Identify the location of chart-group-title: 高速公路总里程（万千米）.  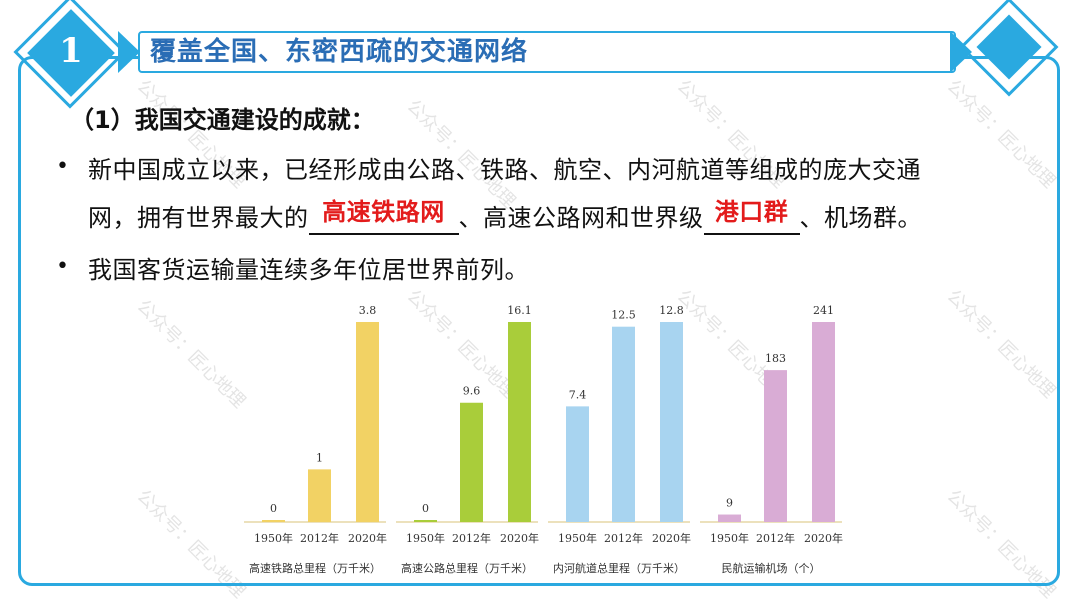
(467, 568).